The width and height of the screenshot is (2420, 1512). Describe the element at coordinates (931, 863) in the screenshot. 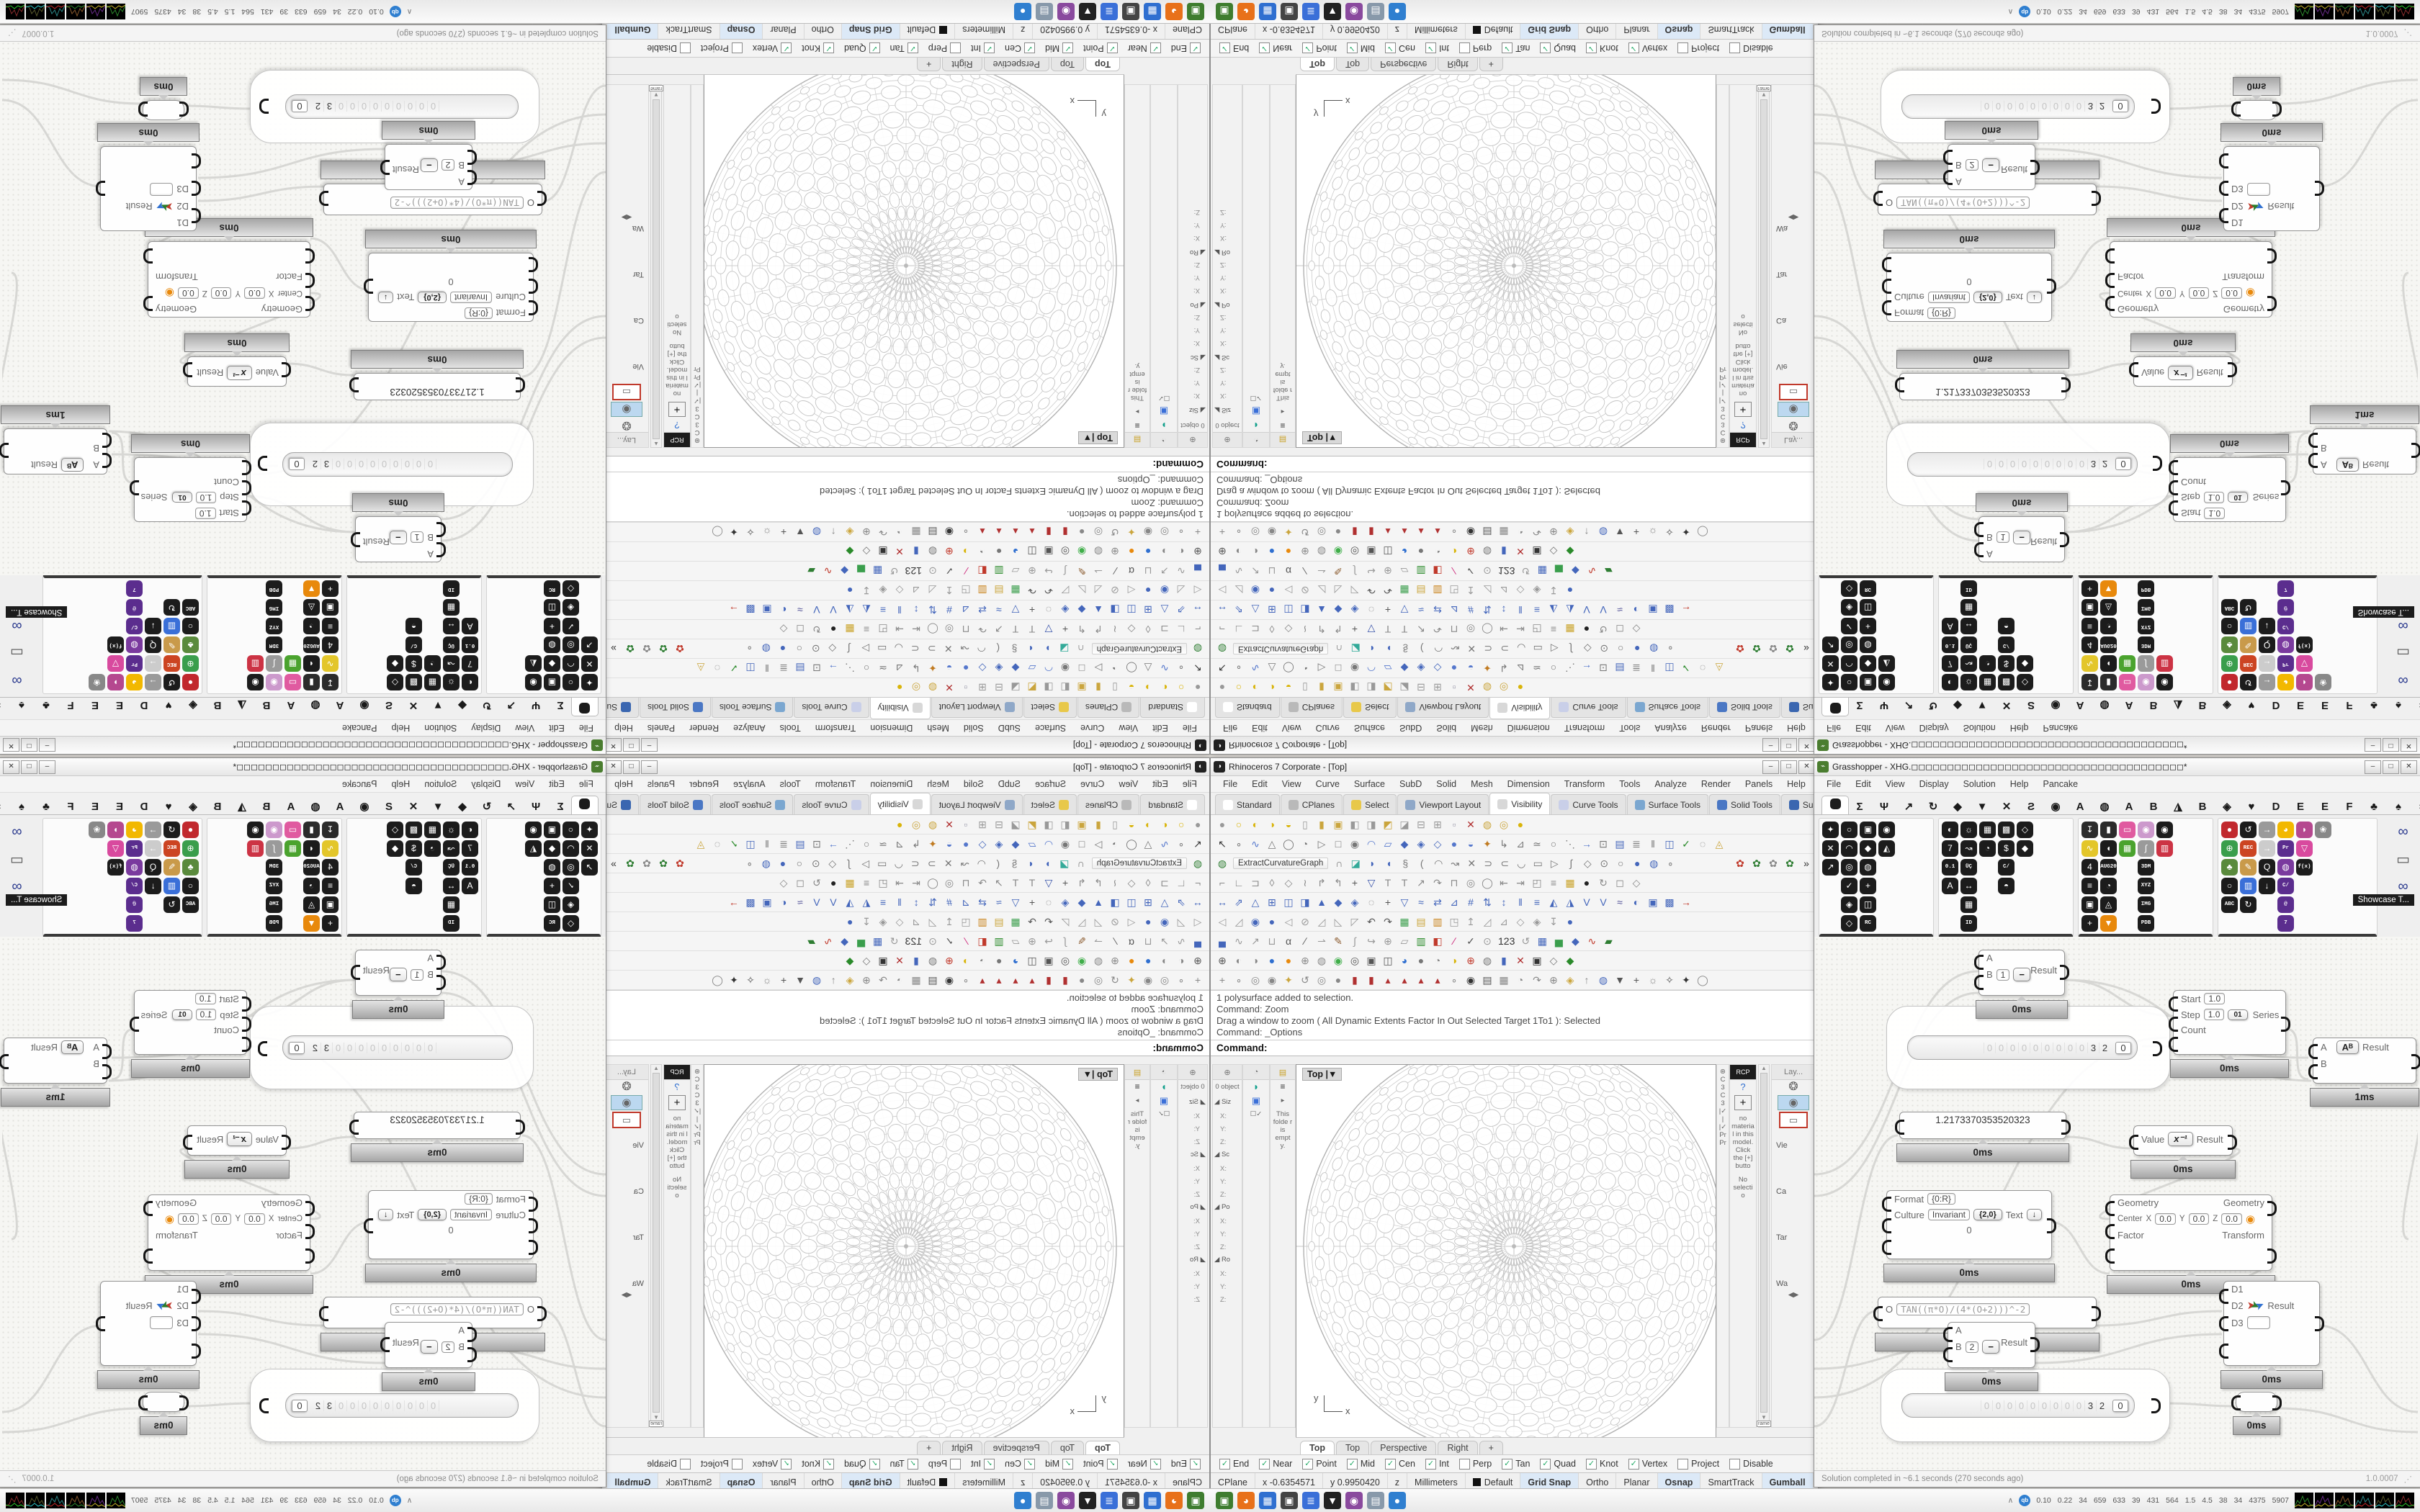

I see `toolbar-icon: ⊃` at that location.